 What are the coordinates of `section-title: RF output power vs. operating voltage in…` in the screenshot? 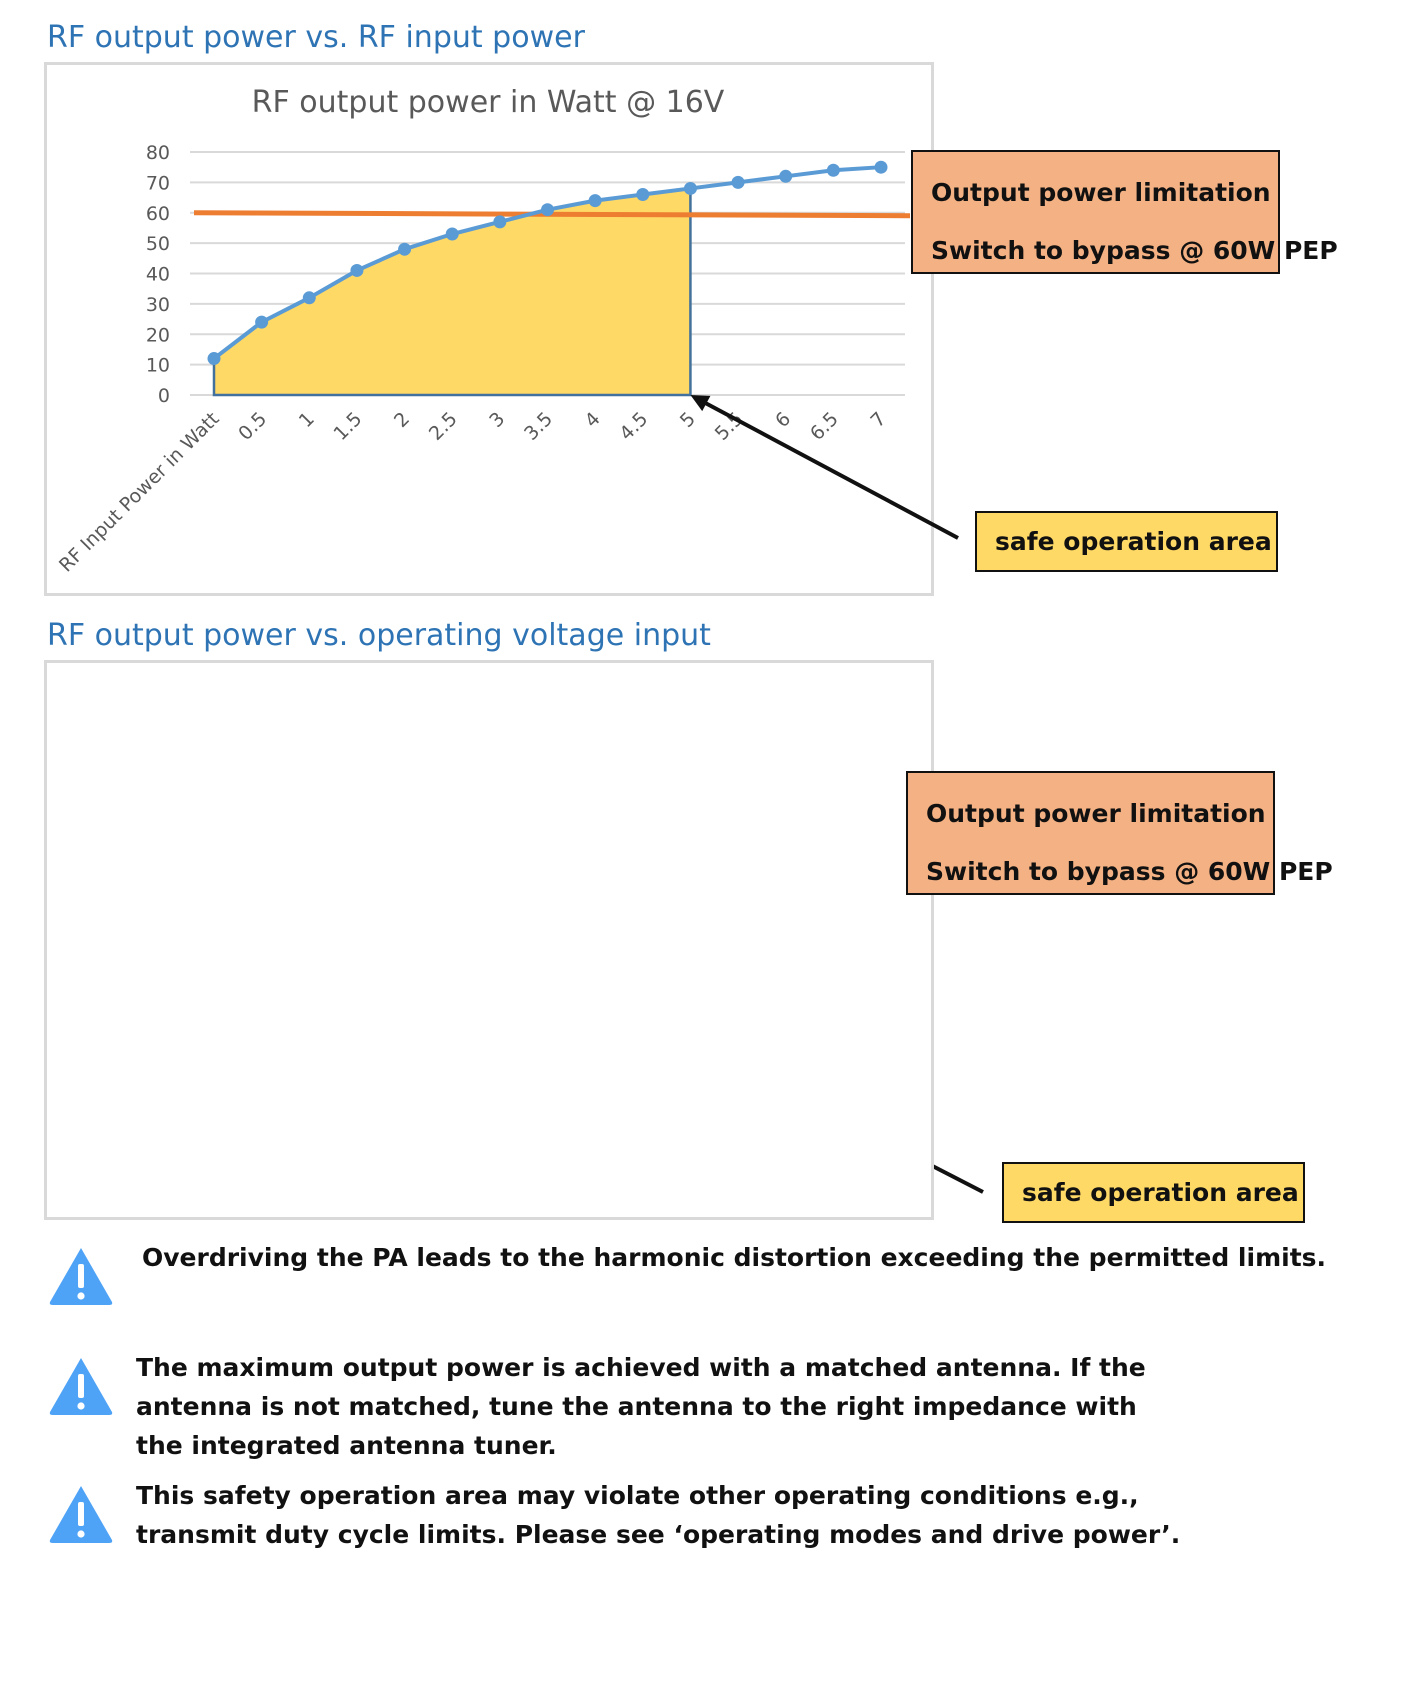 It's located at (379, 635).